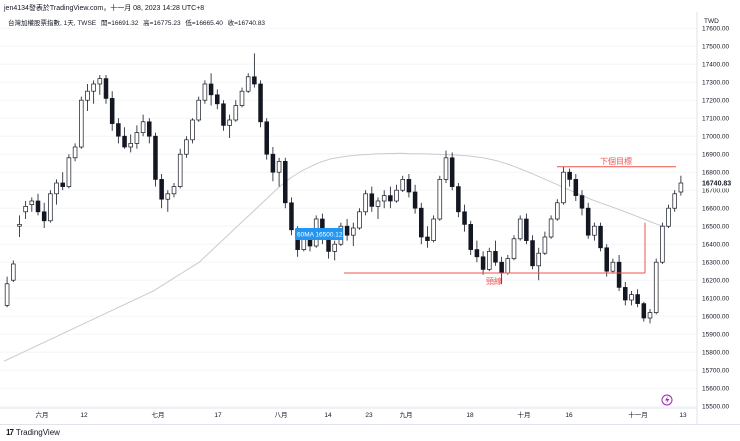 This screenshot has width=740, height=441. Describe the element at coordinates (370, 432) in the screenshot. I see `footer-bar: 17 TradingView` at that location.